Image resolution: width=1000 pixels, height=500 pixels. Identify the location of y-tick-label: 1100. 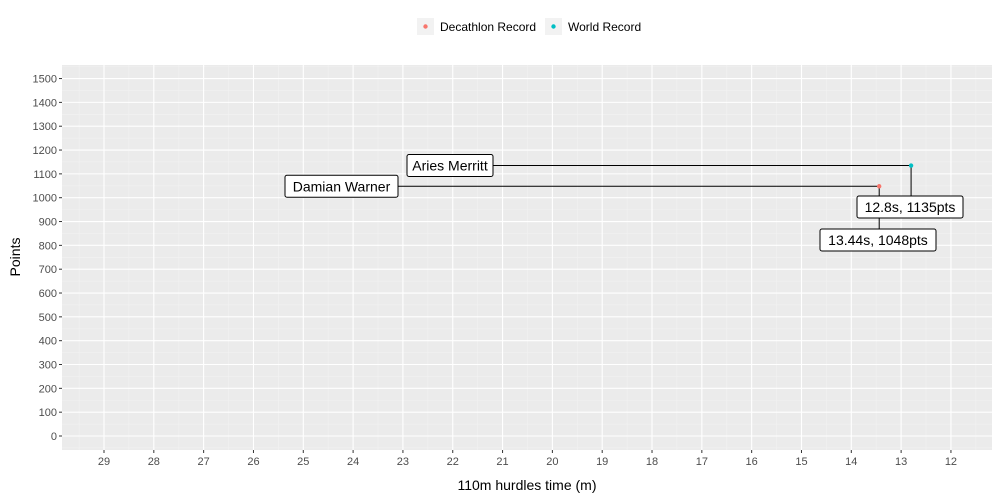
(45, 175).